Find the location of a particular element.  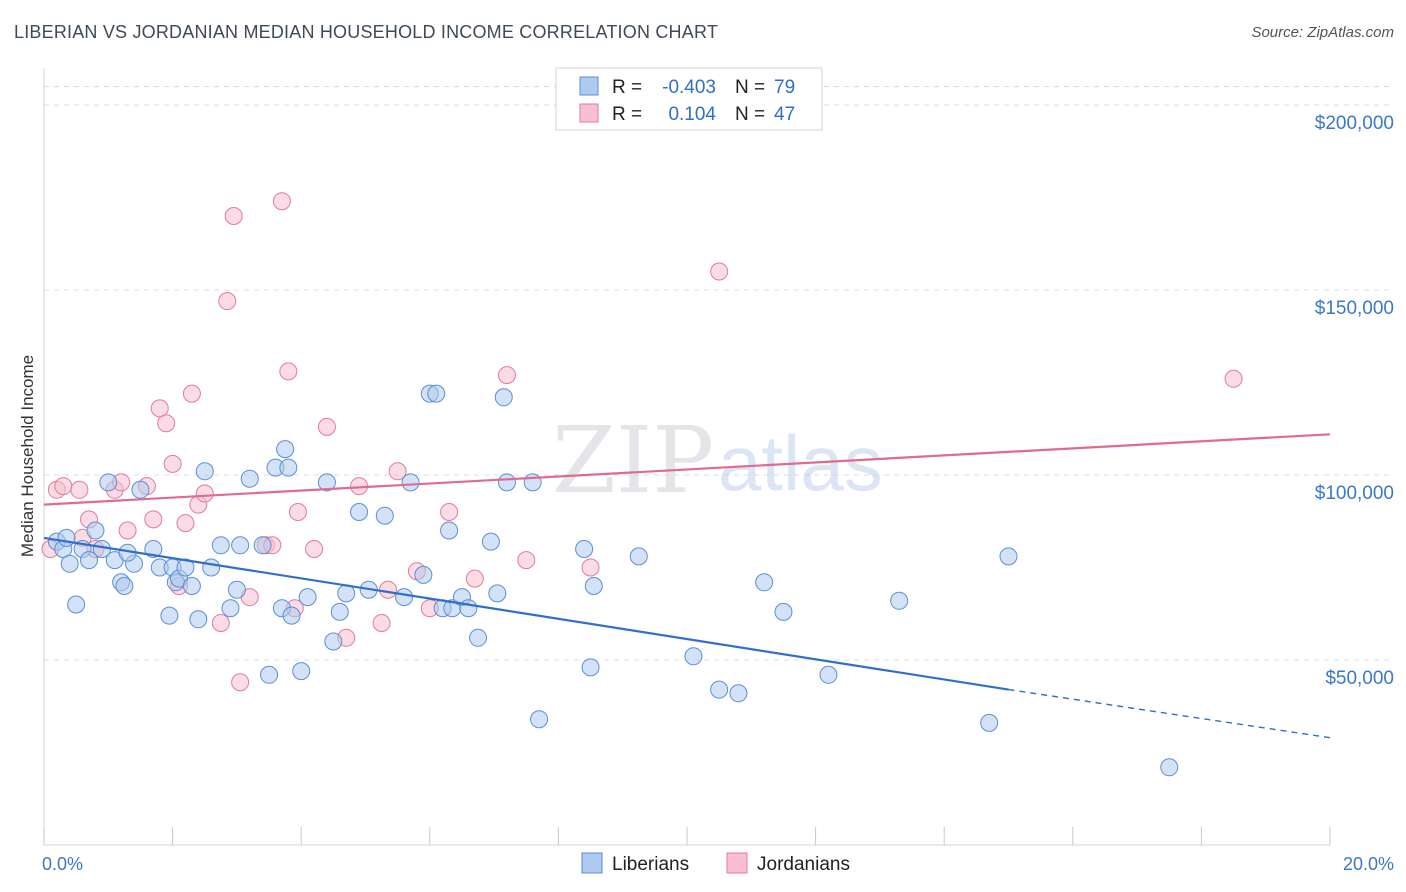

legend-r-label-jordanians: R = is located at coordinates (627, 114).